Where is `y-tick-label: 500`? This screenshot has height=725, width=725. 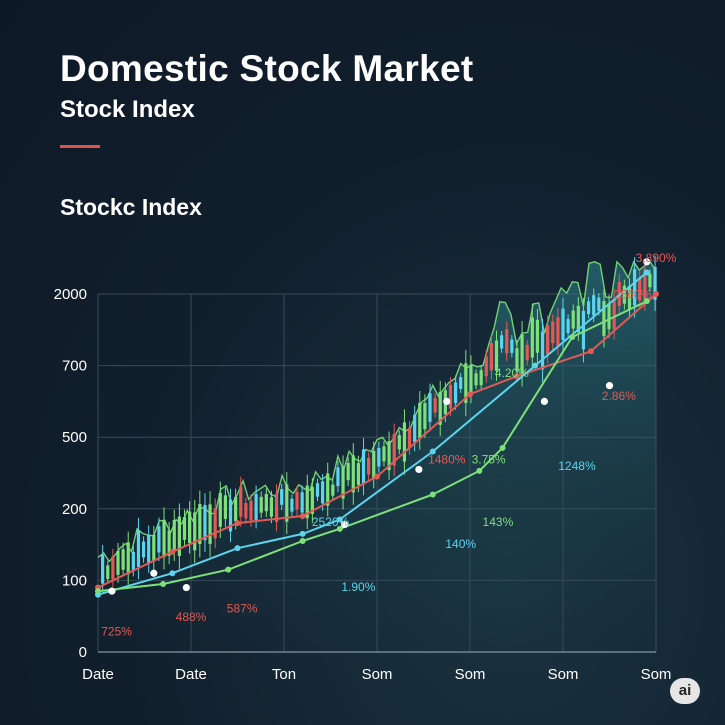
y-tick-label: 500 is located at coordinates (74, 437).